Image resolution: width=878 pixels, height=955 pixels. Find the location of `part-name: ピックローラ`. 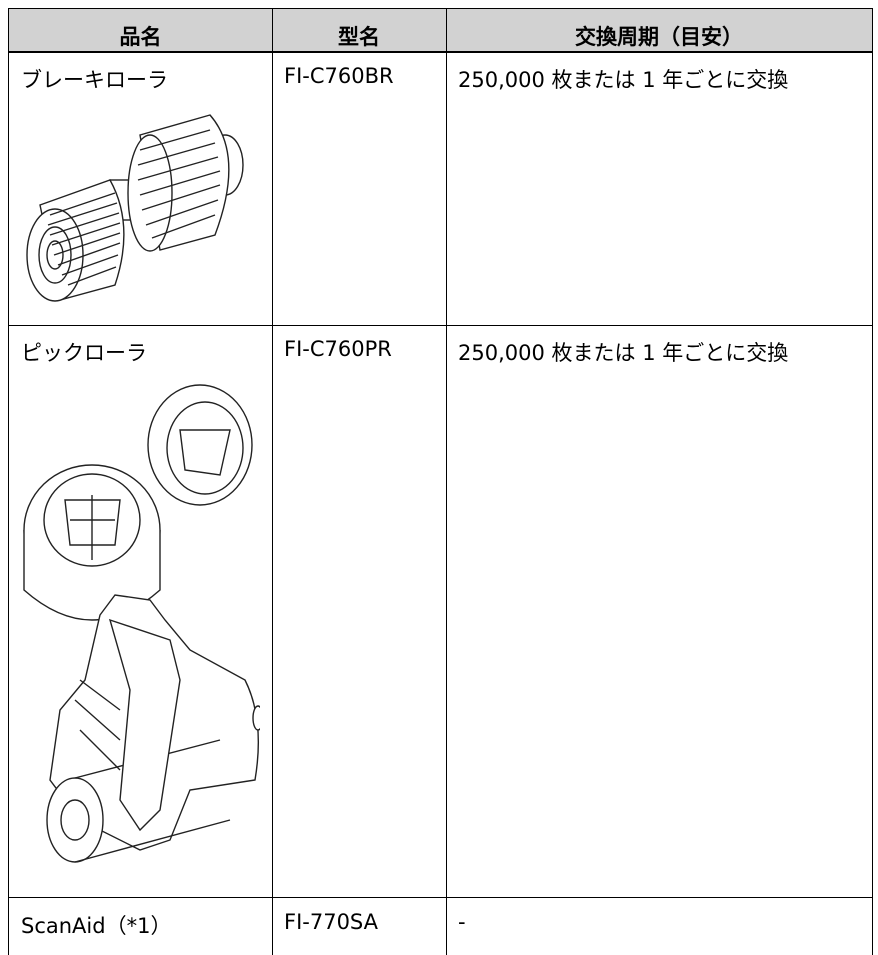

part-name: ピックローラ is located at coordinates (84, 353).